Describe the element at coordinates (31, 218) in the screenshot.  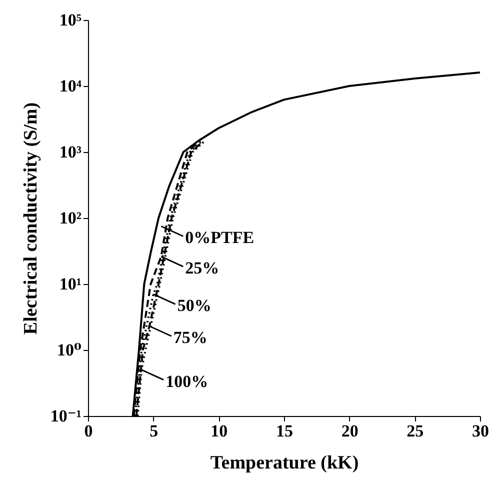
I see `y-axis-title: Electrical conductivity (S/m)` at that location.